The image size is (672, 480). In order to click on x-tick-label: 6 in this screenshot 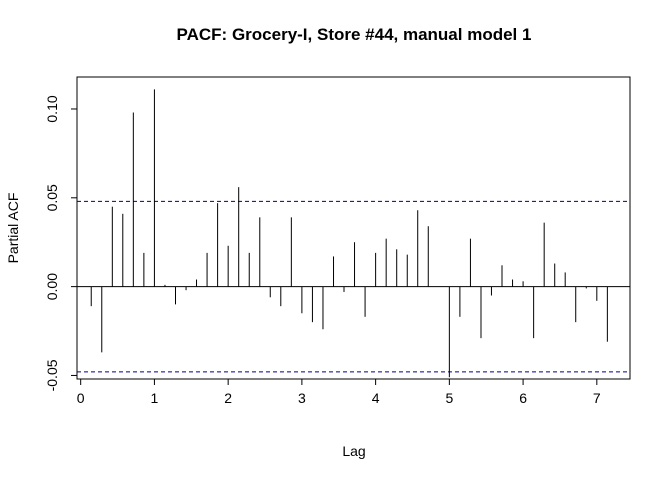, I will do `click(523, 398)`.